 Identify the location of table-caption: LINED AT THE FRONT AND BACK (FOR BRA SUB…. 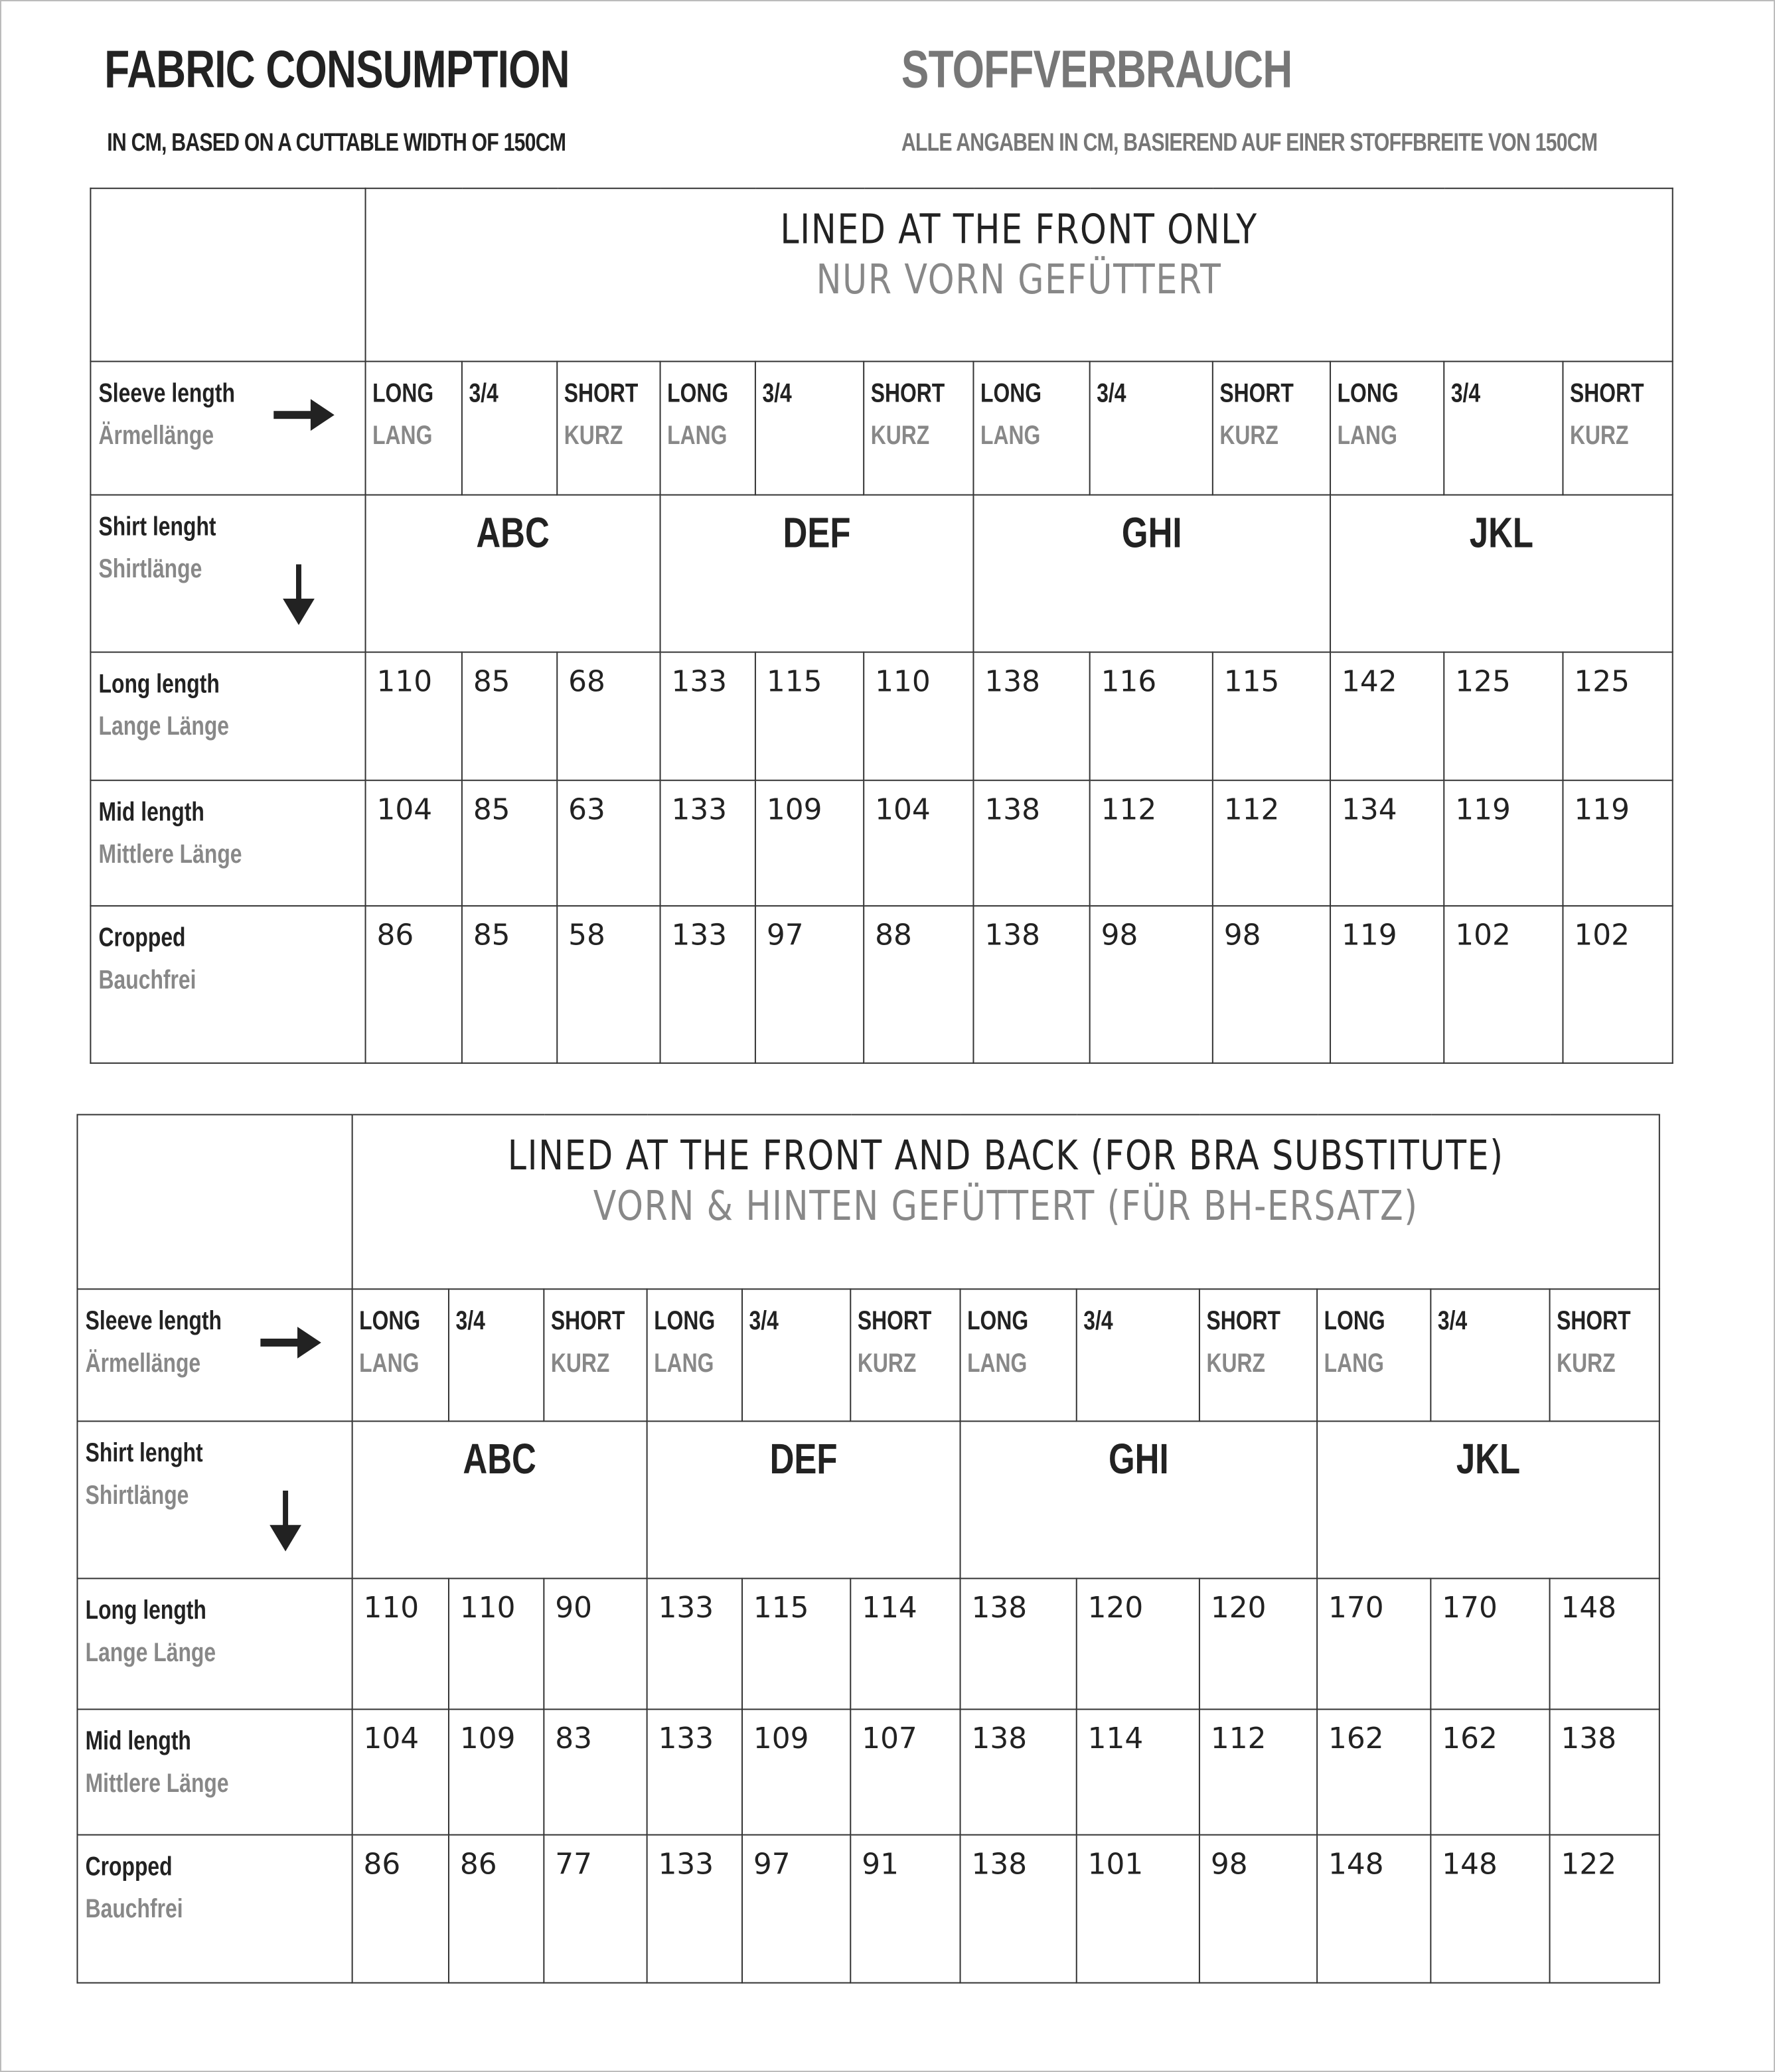
(1005, 1202).